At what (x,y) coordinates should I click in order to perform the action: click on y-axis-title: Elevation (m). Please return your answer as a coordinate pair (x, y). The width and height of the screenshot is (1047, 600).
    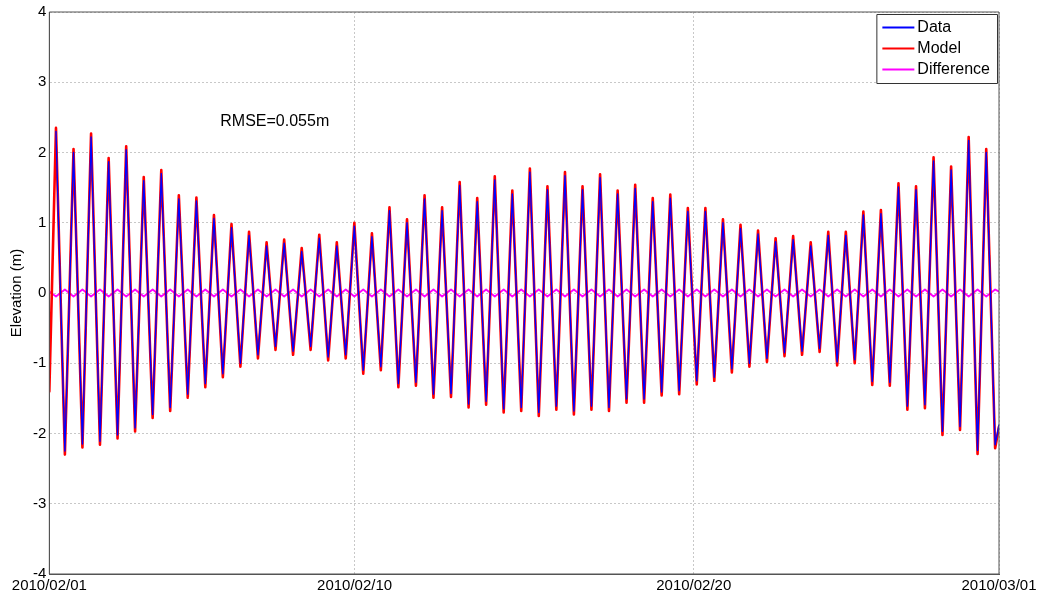
    Looking at the image, I should click on (16, 293).